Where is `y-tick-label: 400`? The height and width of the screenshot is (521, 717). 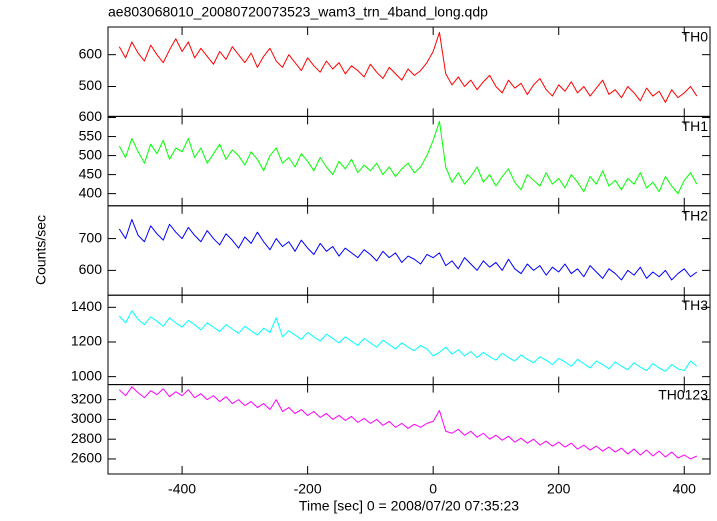 y-tick-label: 400 is located at coordinates (91, 192).